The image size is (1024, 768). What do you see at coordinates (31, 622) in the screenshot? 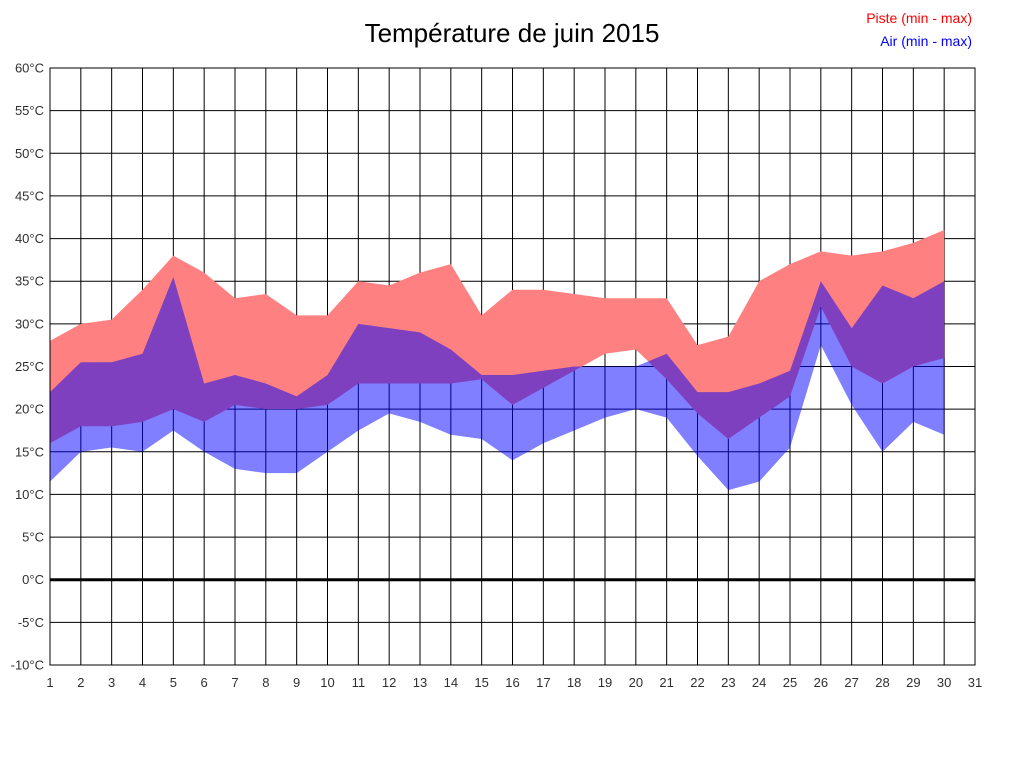
I see `y-tick-label: -5°C` at bounding box center [31, 622].